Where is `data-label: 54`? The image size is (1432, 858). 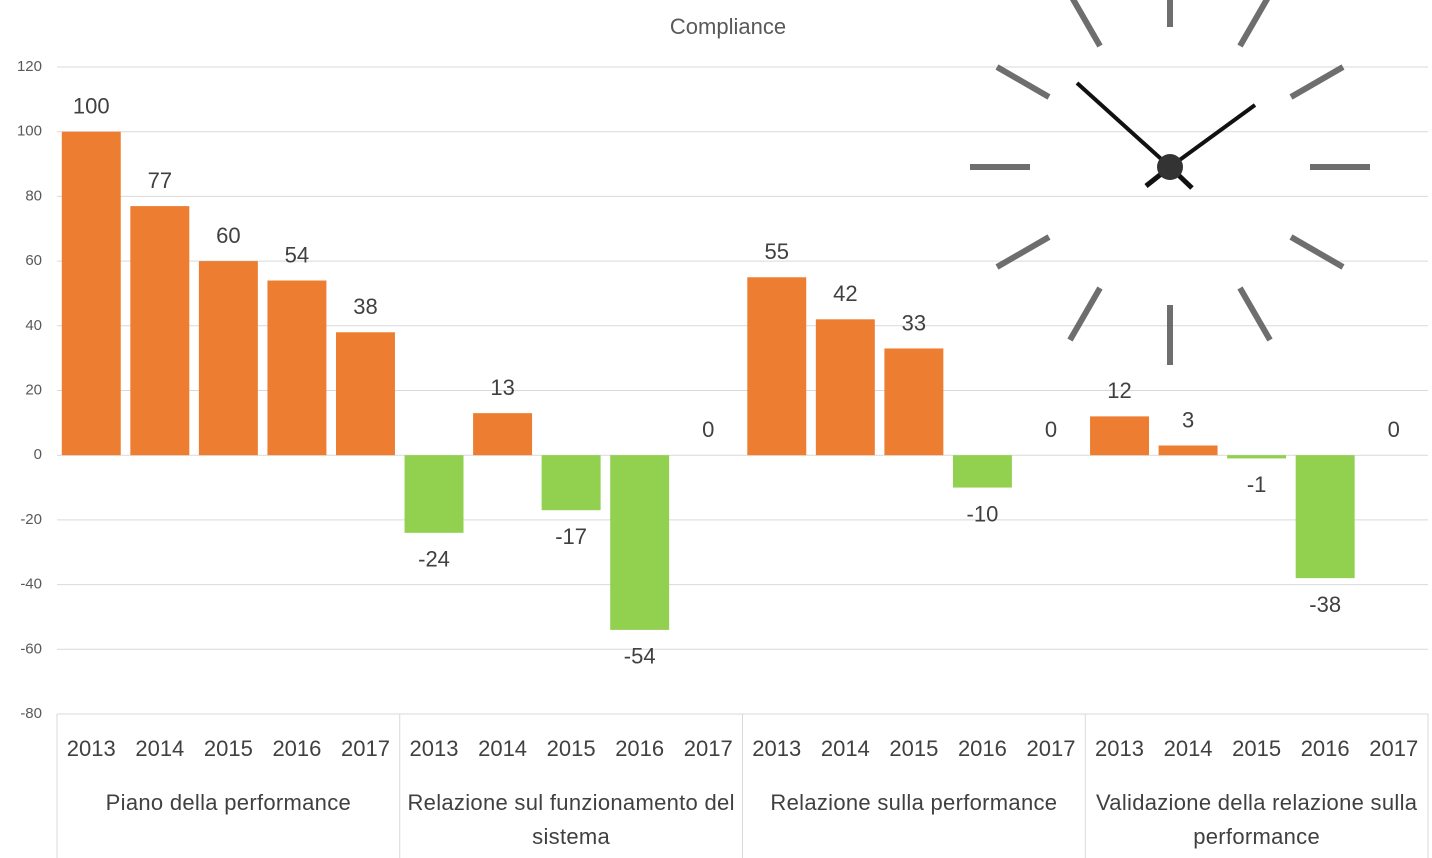
data-label: 54 is located at coordinates (297, 254).